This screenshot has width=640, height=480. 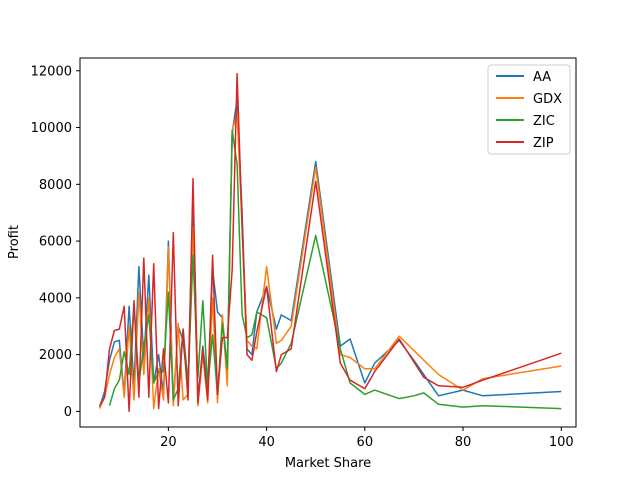 I want to click on x-tick-label: 100, so click(x=561, y=442).